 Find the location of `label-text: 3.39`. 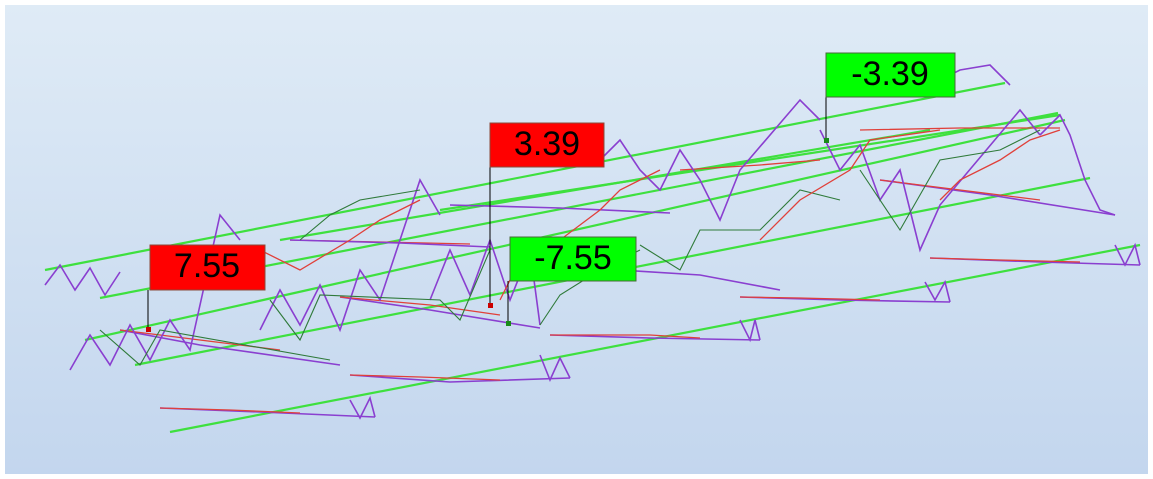

label-text: 3.39 is located at coordinates (547, 144).